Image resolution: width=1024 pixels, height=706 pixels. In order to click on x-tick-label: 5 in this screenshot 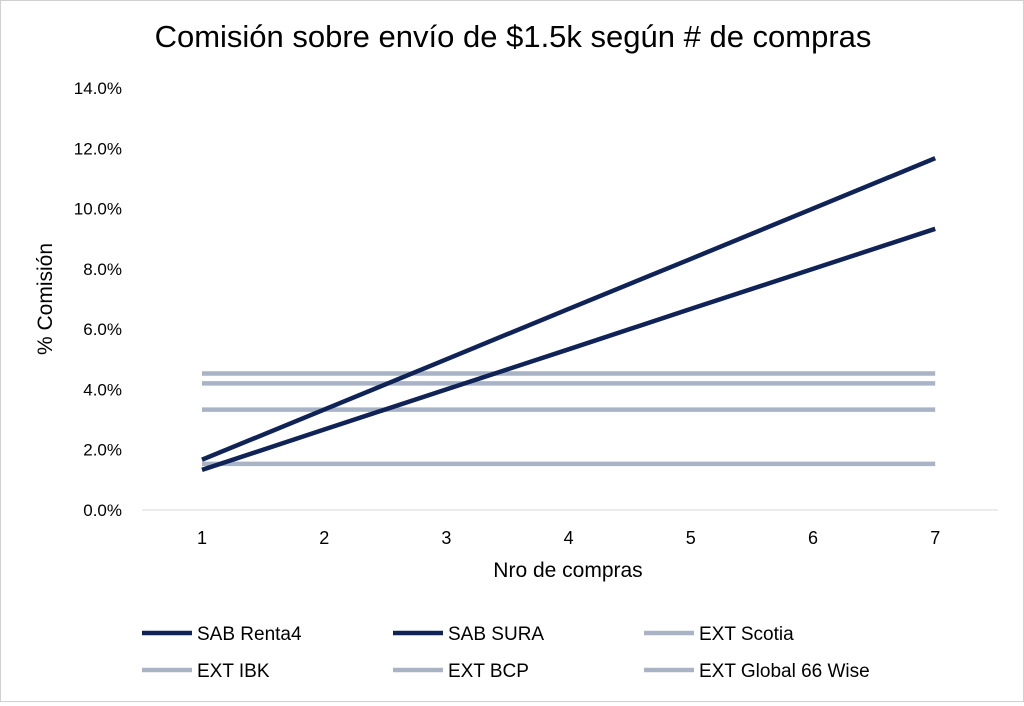, I will do `click(691, 538)`.